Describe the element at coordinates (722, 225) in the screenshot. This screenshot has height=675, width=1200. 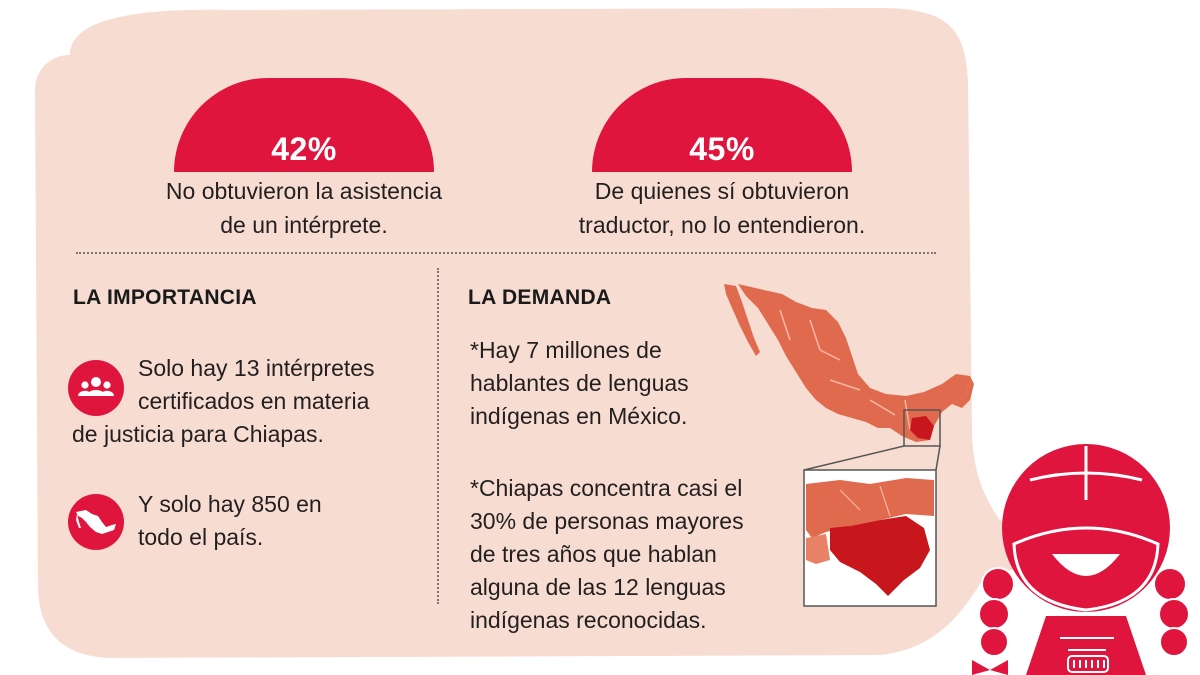
I see `stat-caption-line: traductor, no lo entendieron.` at that location.